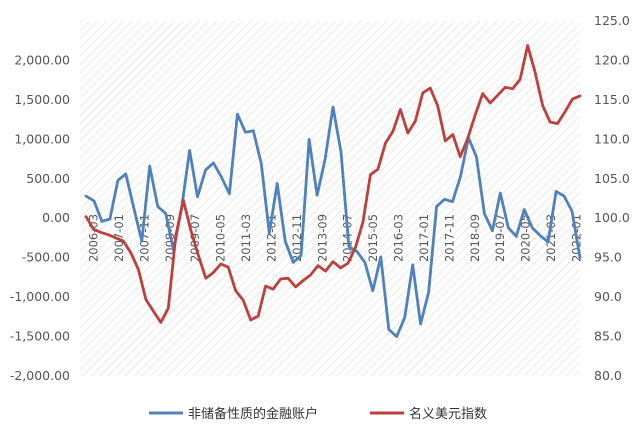  I want to click on x-tick-label: 2015-05, so click(373, 238).